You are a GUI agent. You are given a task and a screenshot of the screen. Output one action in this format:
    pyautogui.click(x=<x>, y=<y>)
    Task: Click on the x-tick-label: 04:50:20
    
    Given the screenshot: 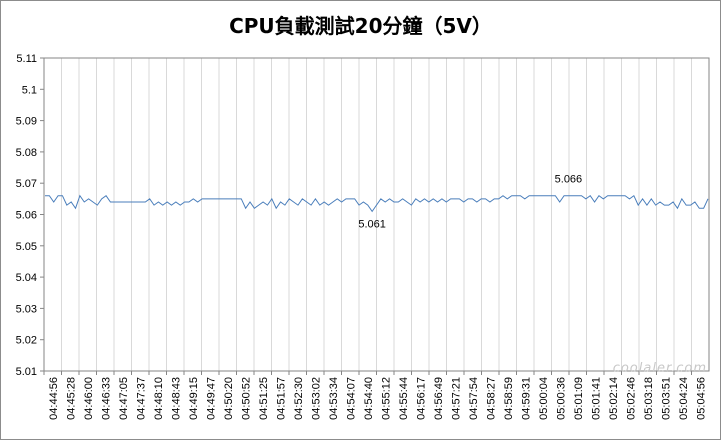 What is the action you would take?
    pyautogui.click(x=229, y=398)
    